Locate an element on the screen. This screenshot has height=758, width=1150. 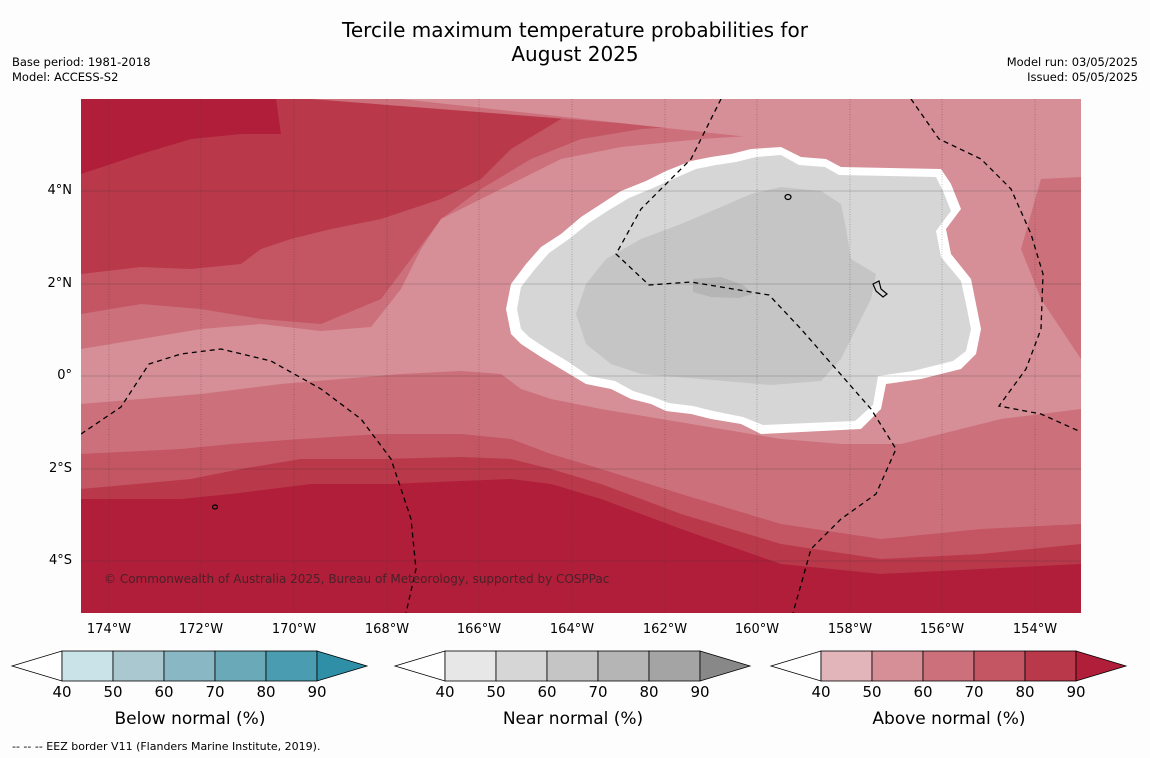
cbar-near-tick: 60 is located at coordinates (547, 692).